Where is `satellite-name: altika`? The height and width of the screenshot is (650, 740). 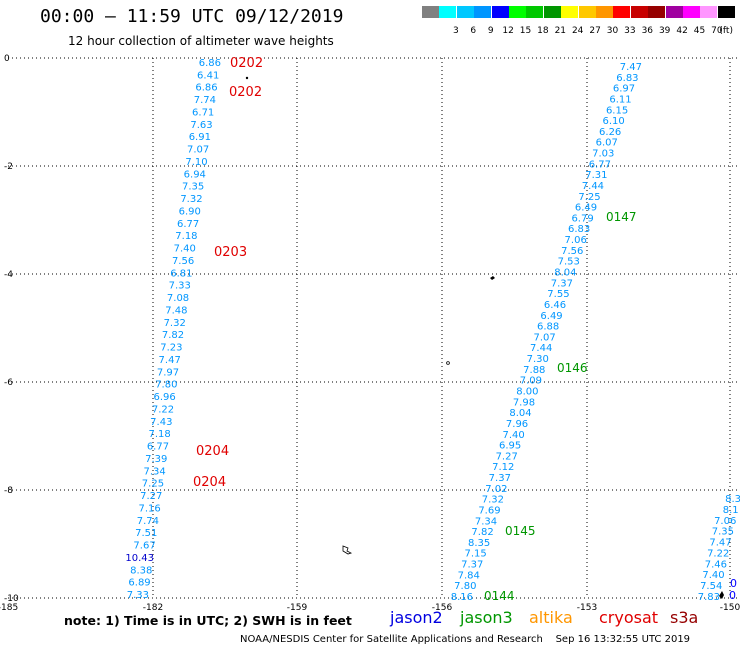 satellite-name: altika is located at coordinates (551, 617).